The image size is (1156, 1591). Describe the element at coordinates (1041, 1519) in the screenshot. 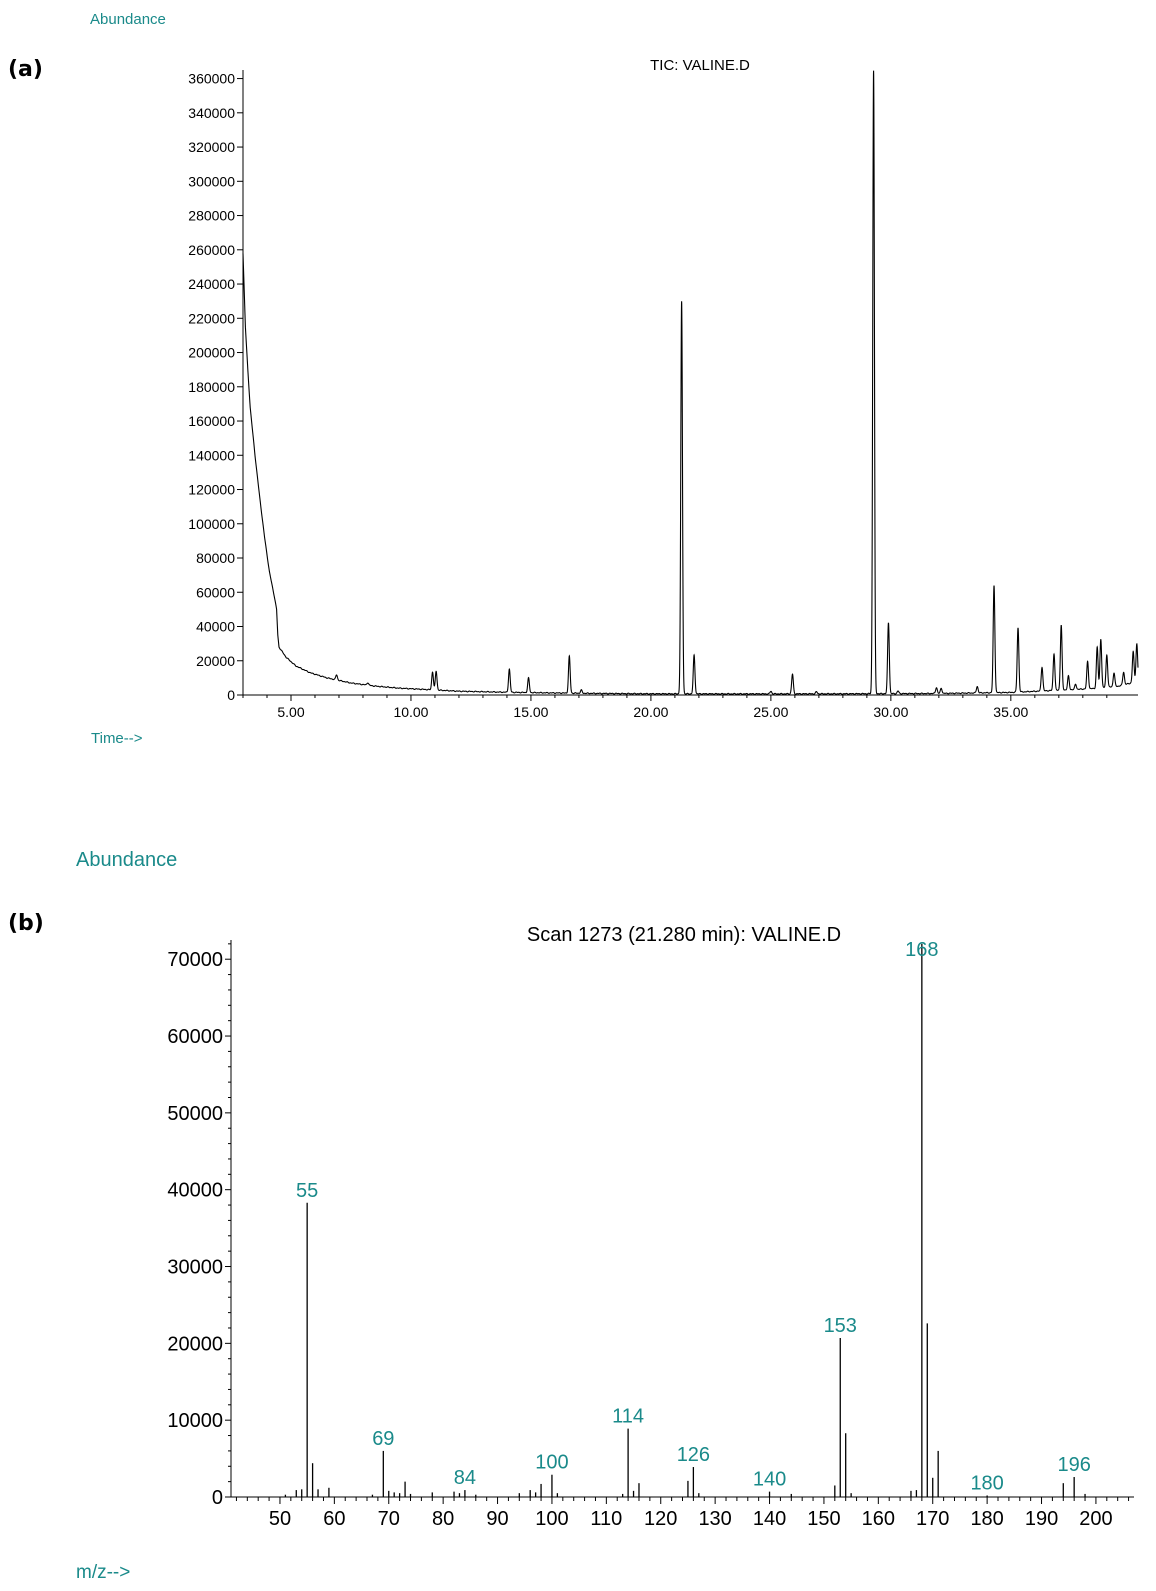

I see `x-tick-label: 190` at that location.